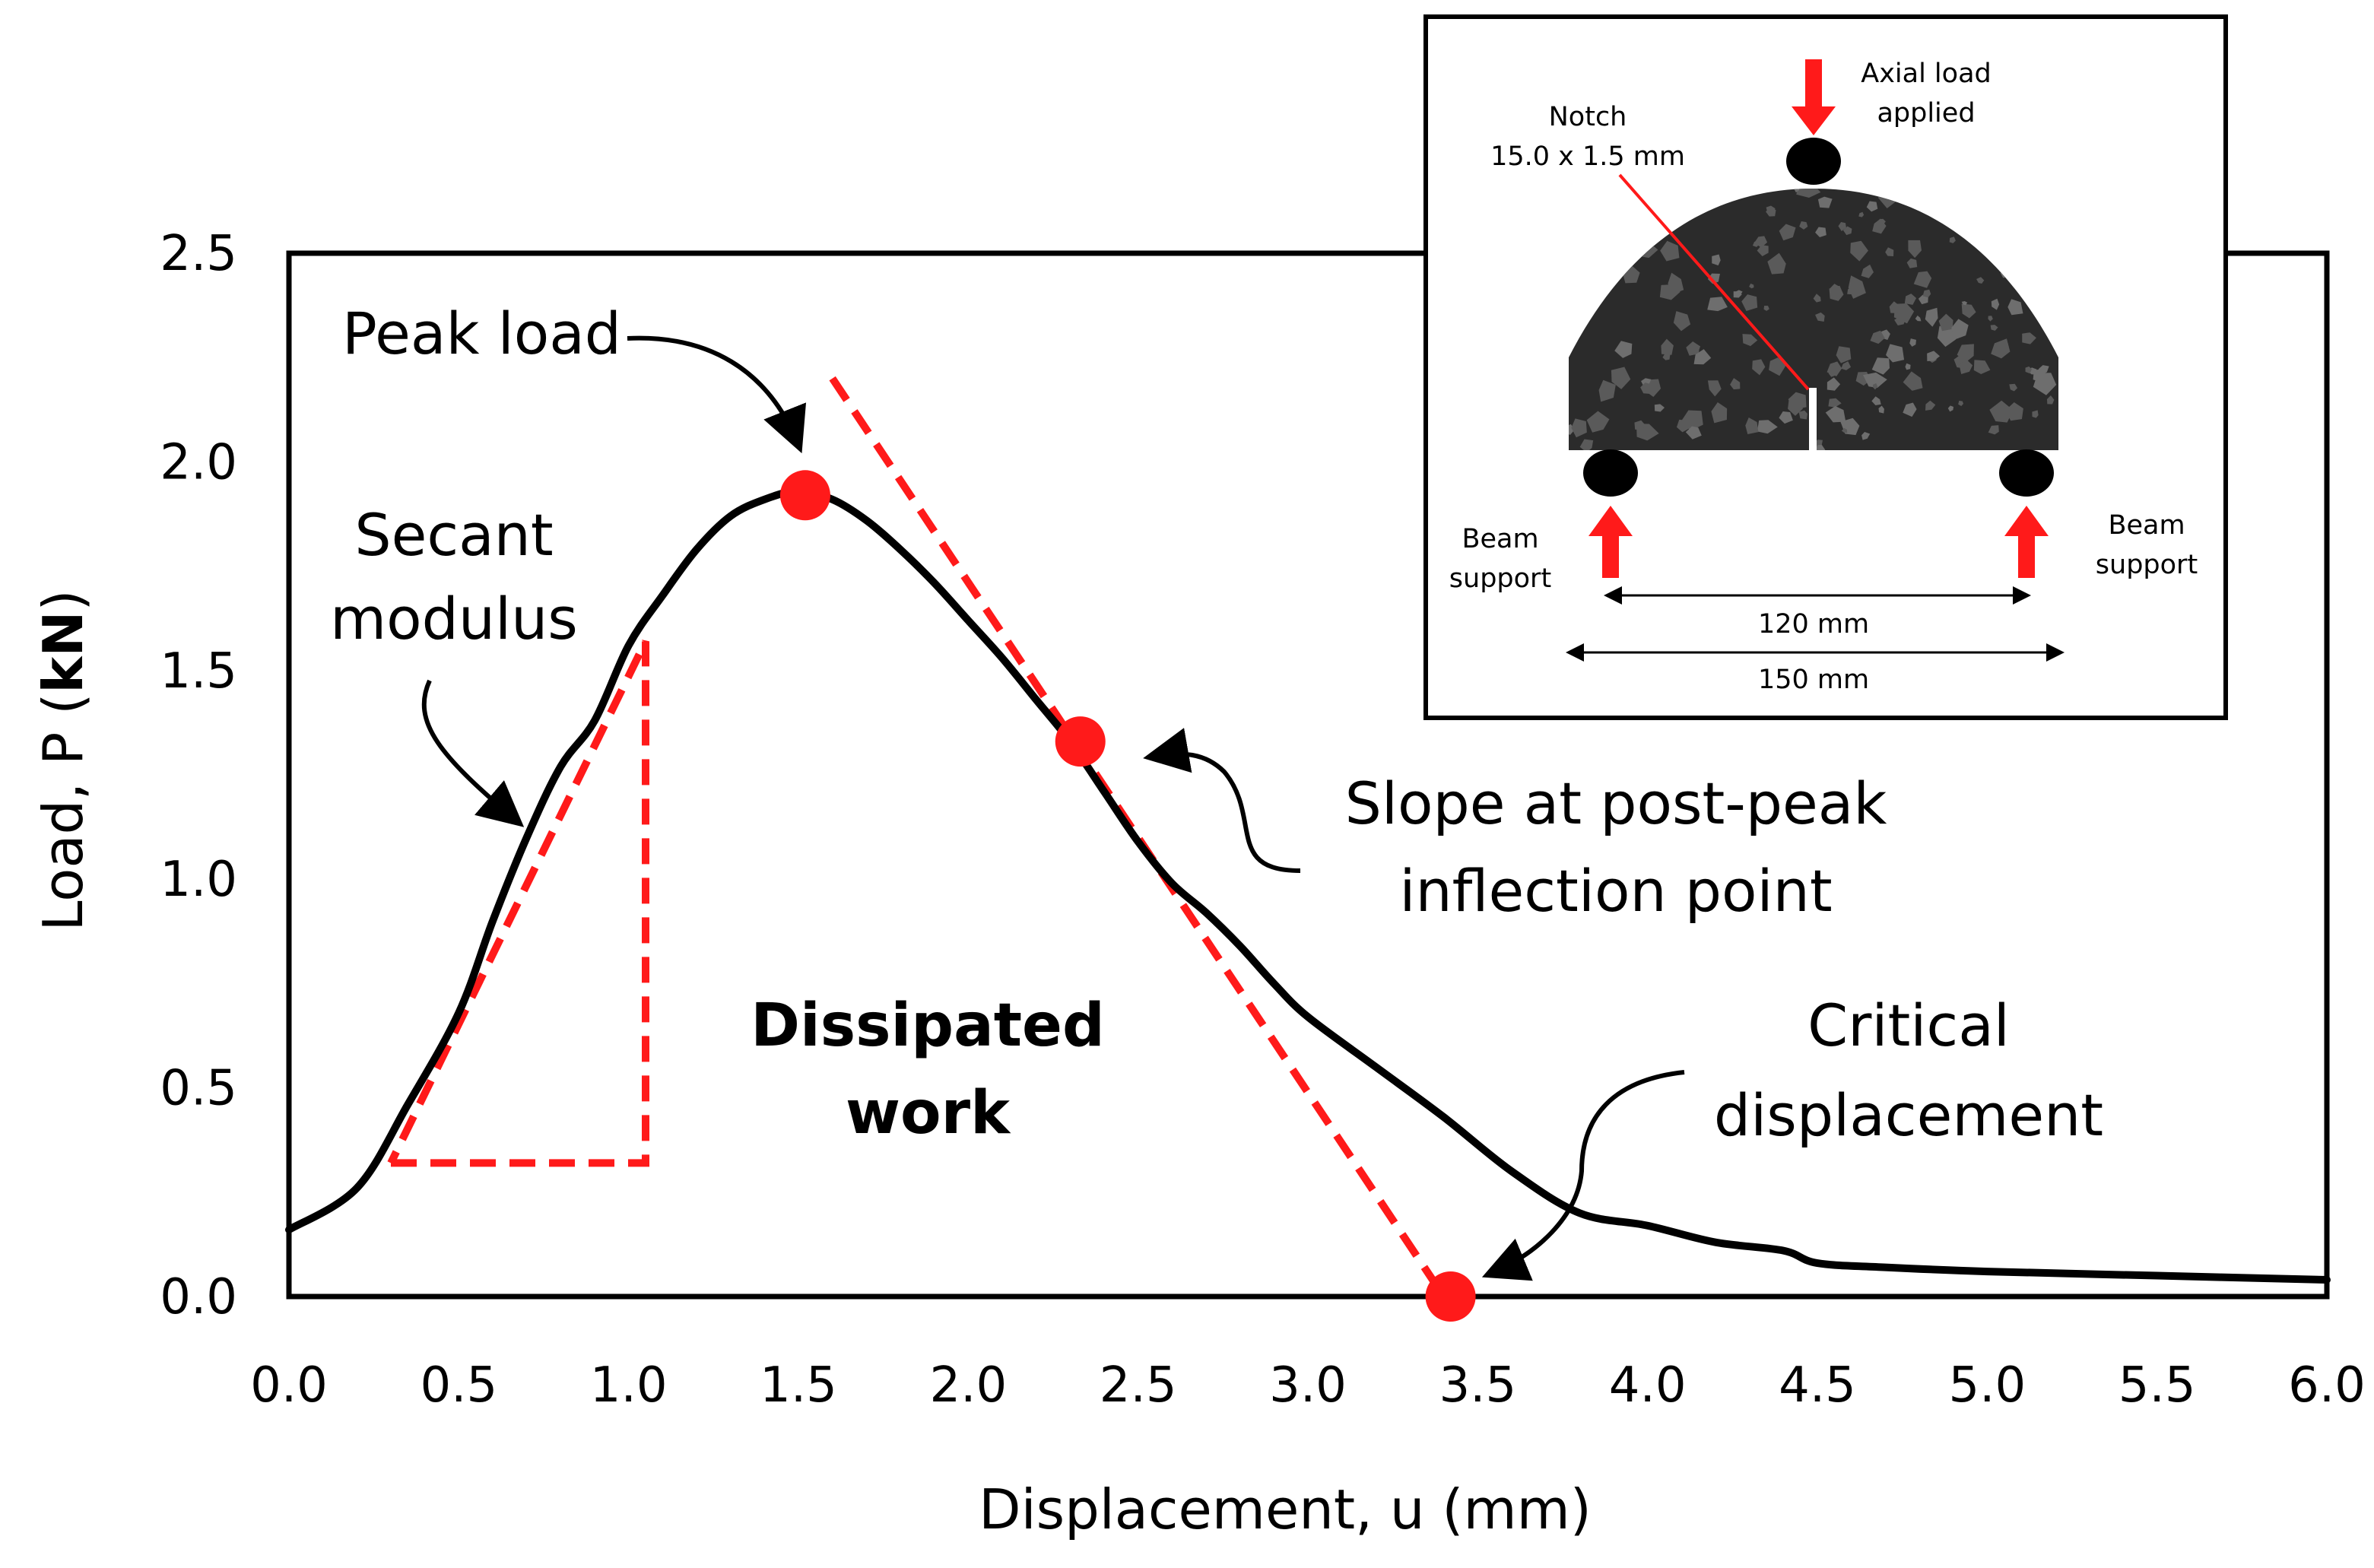 The width and height of the screenshot is (2374, 1568). I want to click on x-tick-label: 2.0, so click(968, 1385).